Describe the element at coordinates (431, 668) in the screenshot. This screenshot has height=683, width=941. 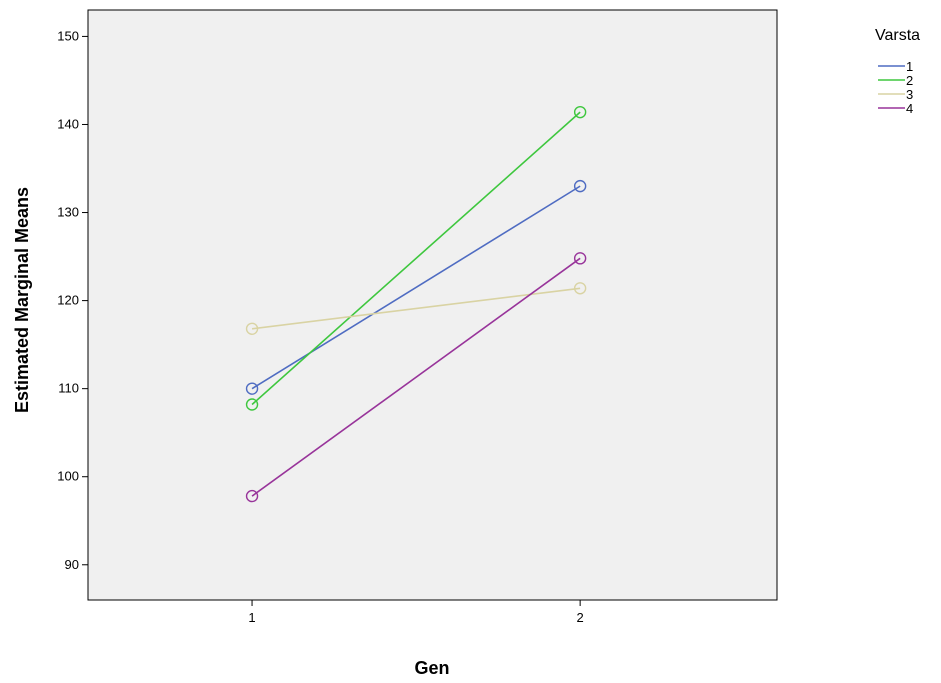
I see `x-axis-title: Gen` at that location.